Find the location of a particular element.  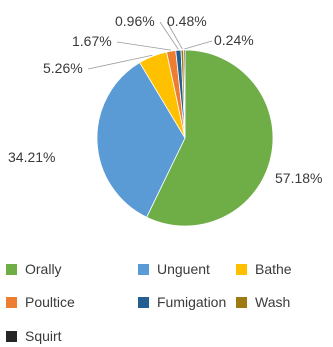

leader-line-poultice is located at coordinates (144, 46).